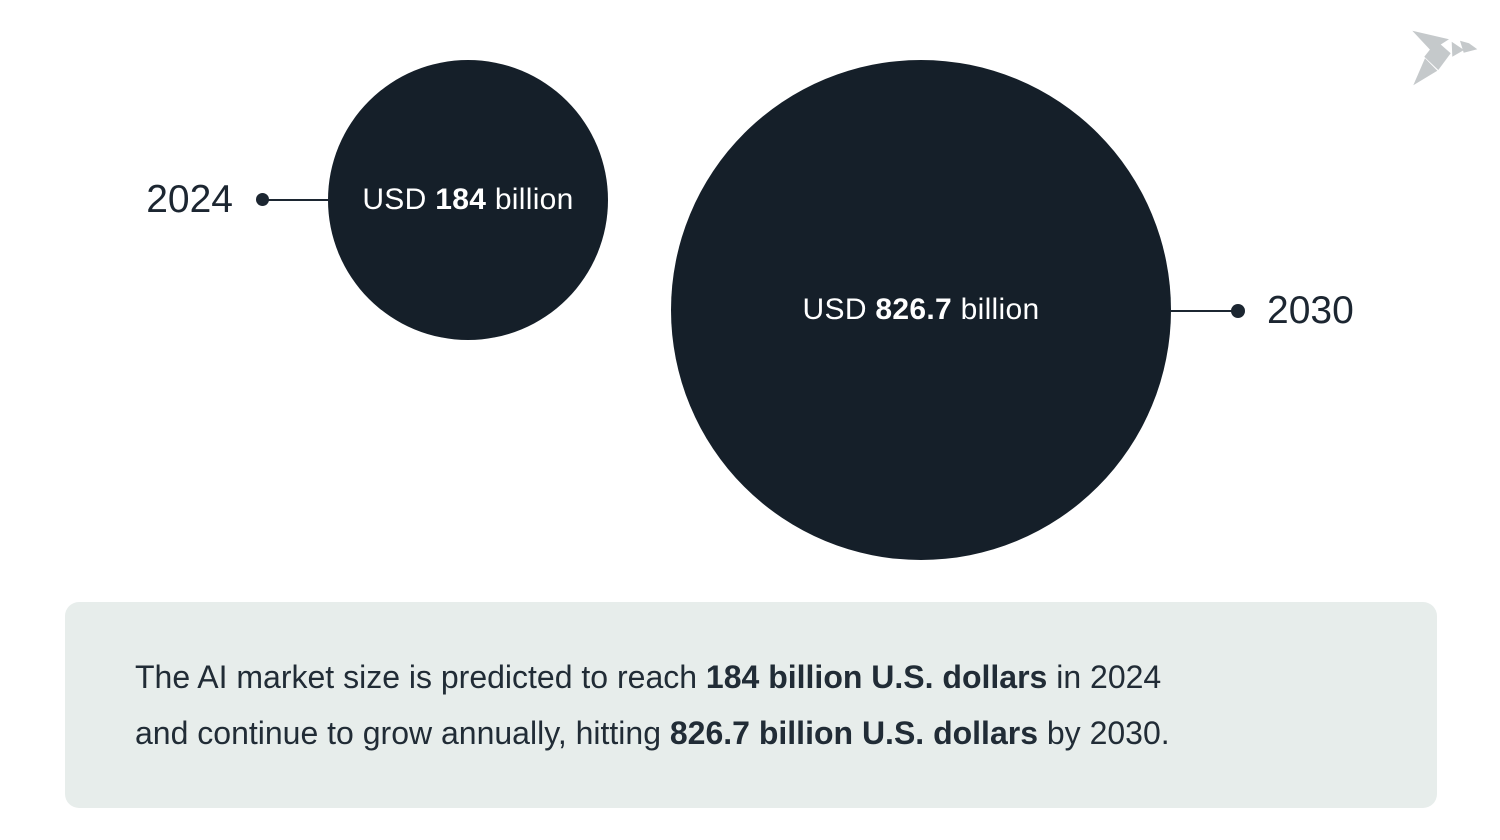  Describe the element at coordinates (853, 733) in the screenshot. I see `caption-line2-bold: 826.7 billion U.S. dollars` at that location.